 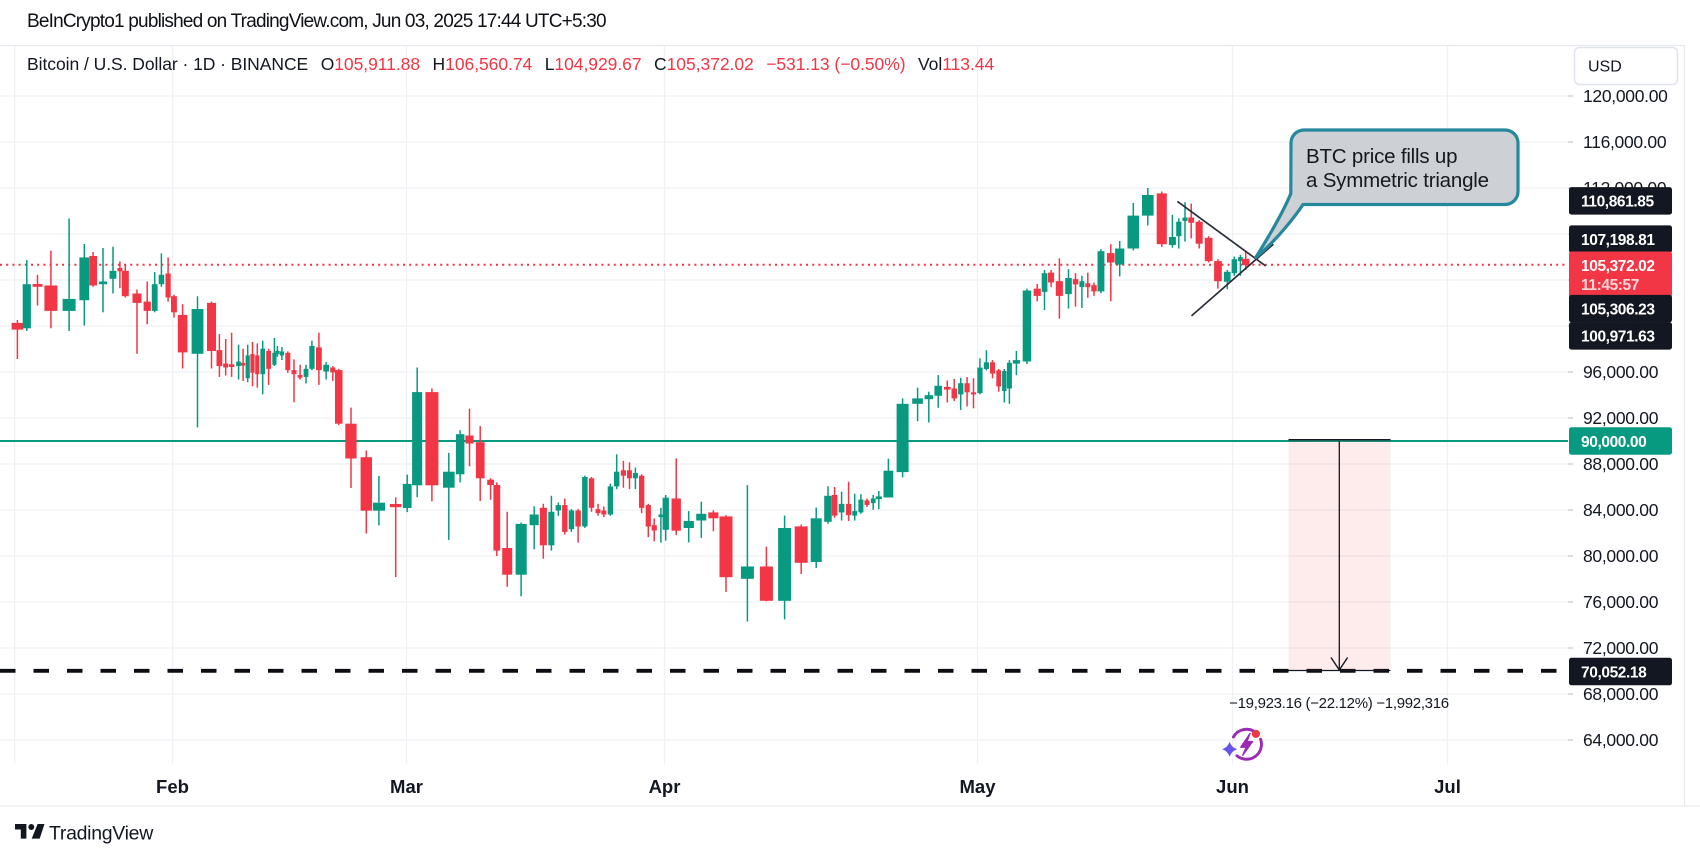 I want to click on svg-text: May, so click(x=978, y=786).